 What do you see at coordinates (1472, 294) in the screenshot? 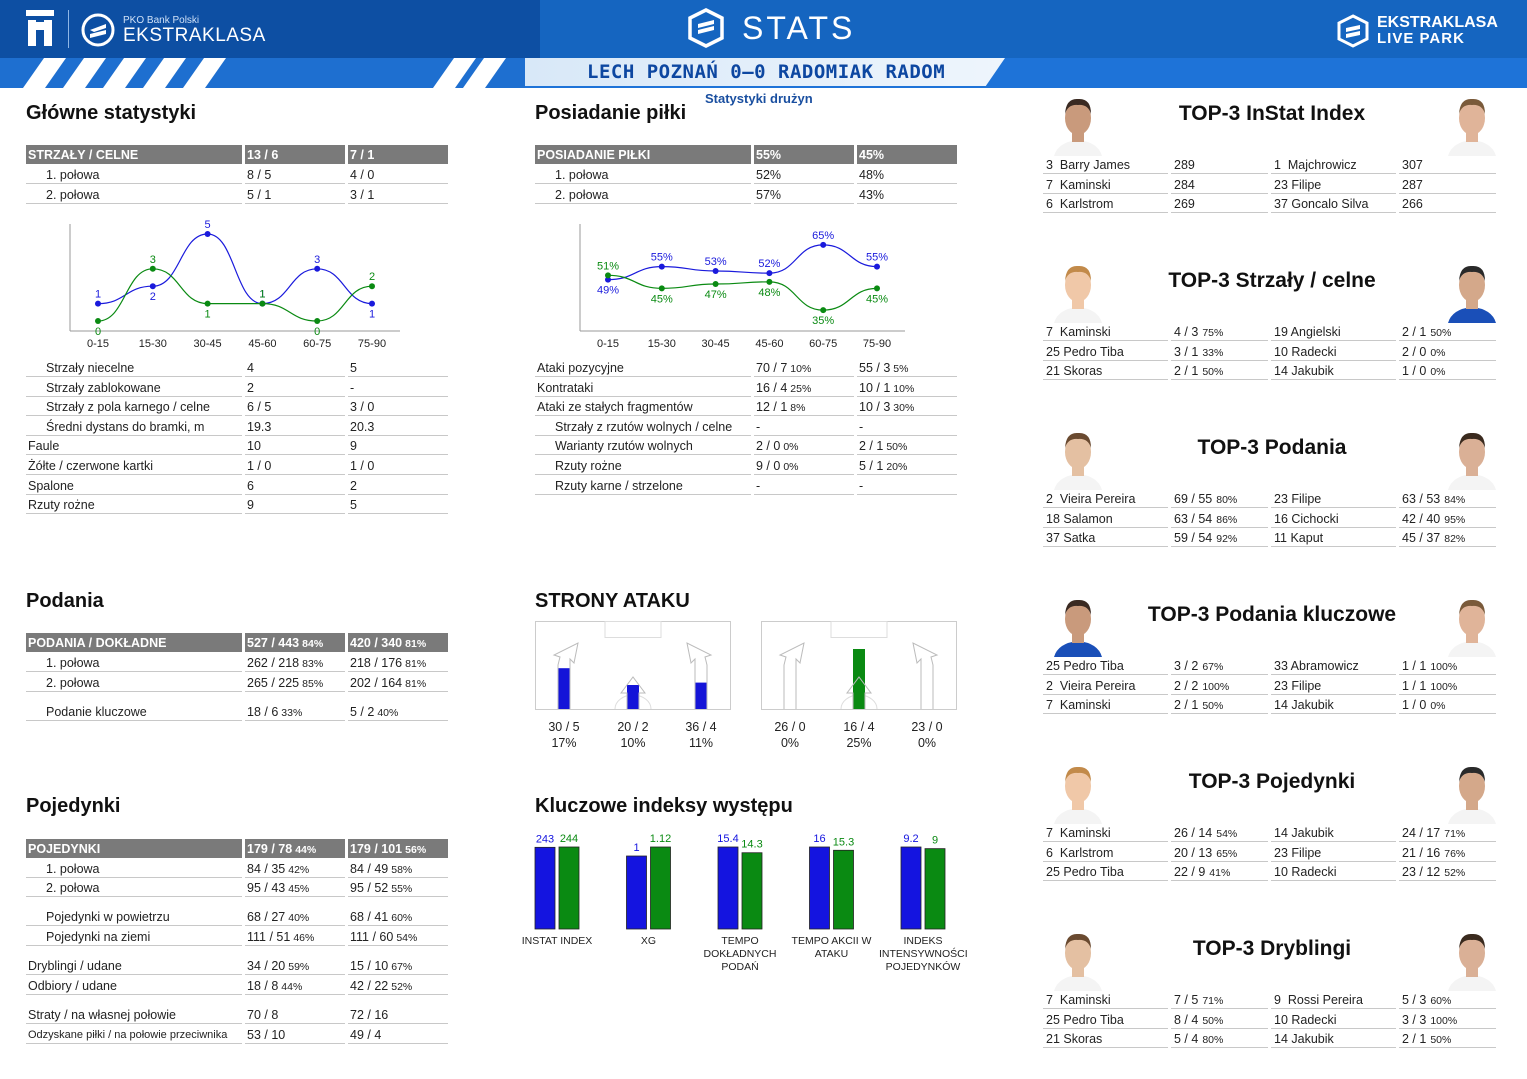
I see `player-photo-icon` at bounding box center [1472, 294].